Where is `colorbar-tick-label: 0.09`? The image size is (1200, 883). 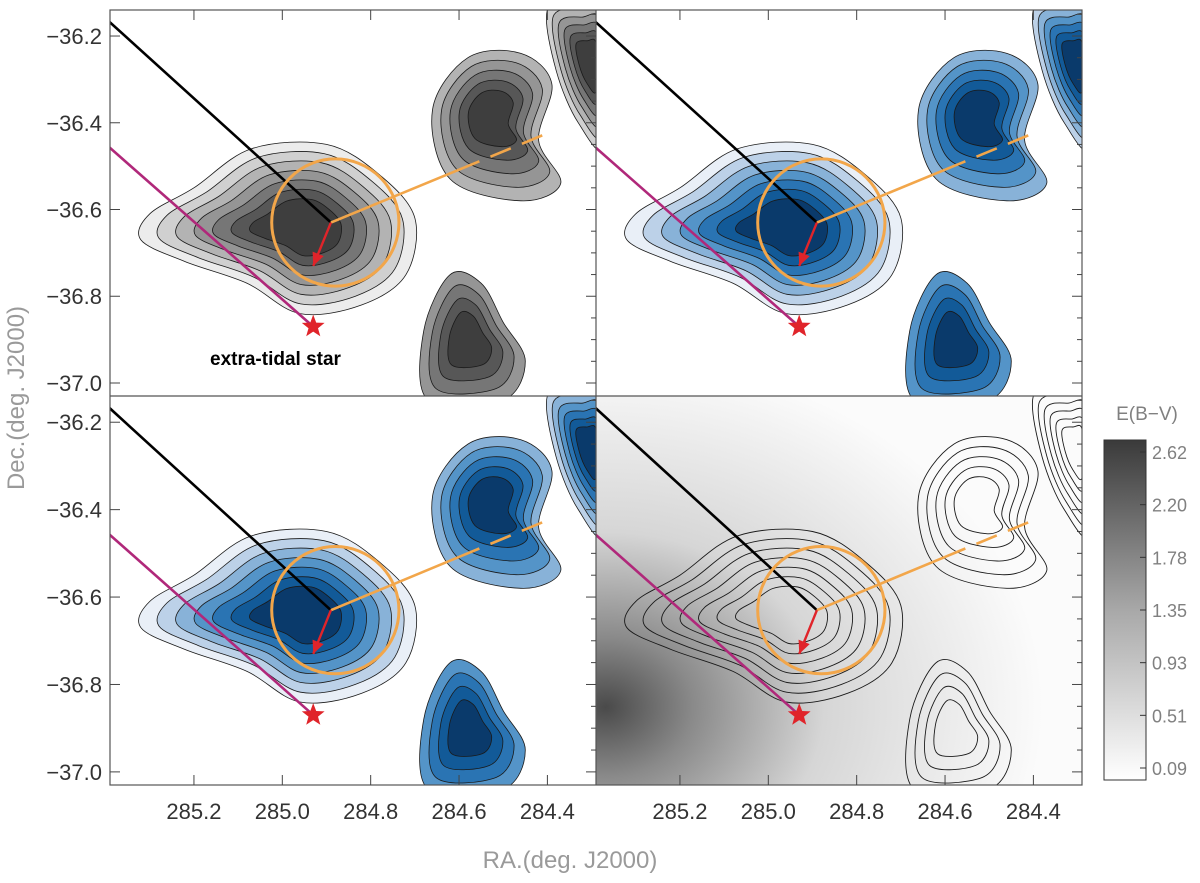
colorbar-tick-label: 0.09 is located at coordinates (1169, 769).